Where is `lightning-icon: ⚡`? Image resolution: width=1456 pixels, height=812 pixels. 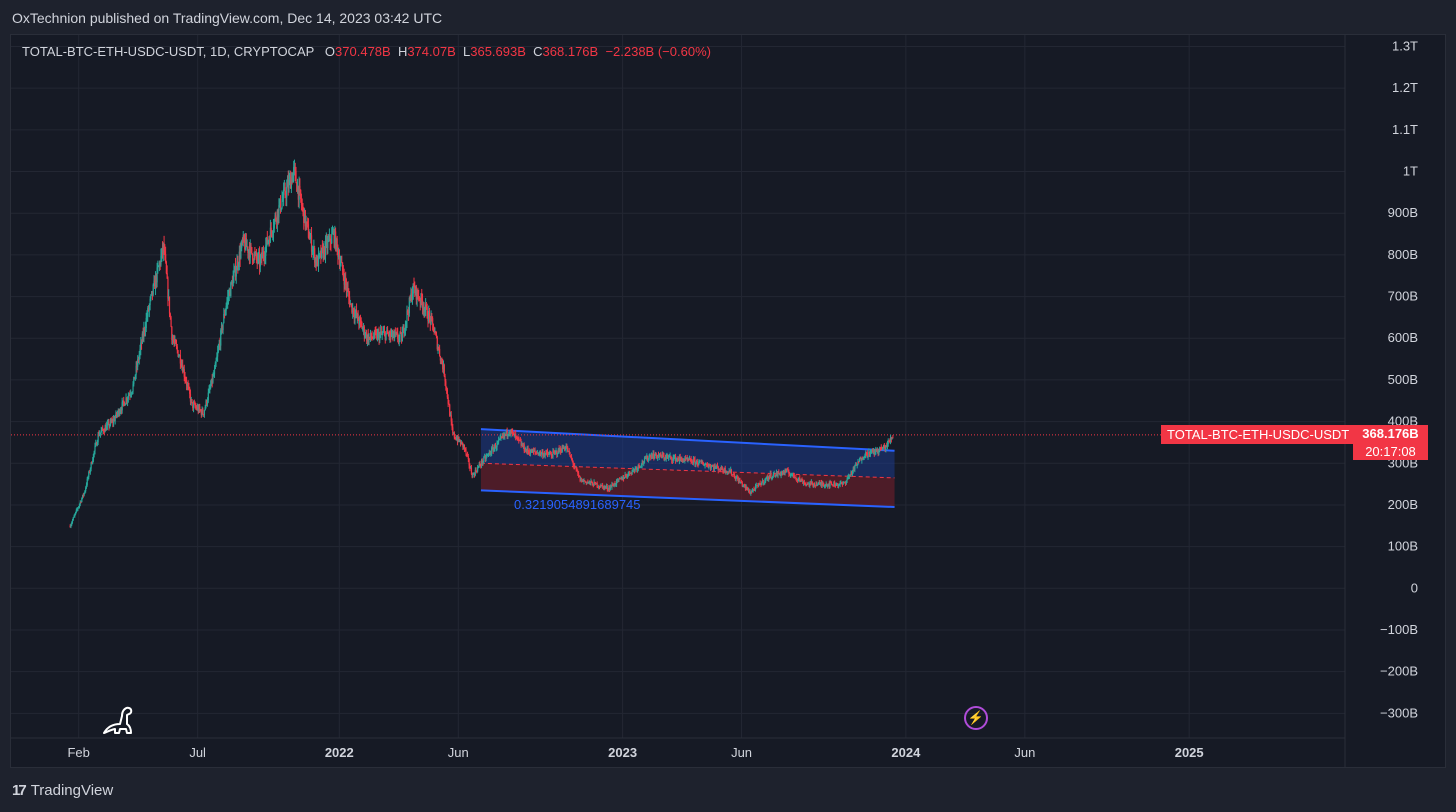
lightning-icon: ⚡ is located at coordinates (976, 718).